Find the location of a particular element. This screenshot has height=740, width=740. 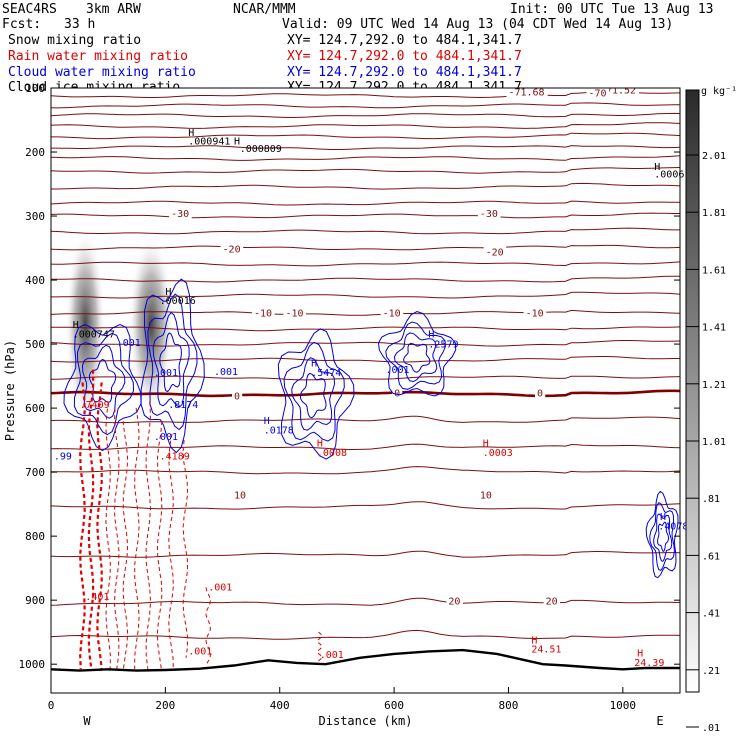

temperature-label-14: 10 is located at coordinates (240, 496).